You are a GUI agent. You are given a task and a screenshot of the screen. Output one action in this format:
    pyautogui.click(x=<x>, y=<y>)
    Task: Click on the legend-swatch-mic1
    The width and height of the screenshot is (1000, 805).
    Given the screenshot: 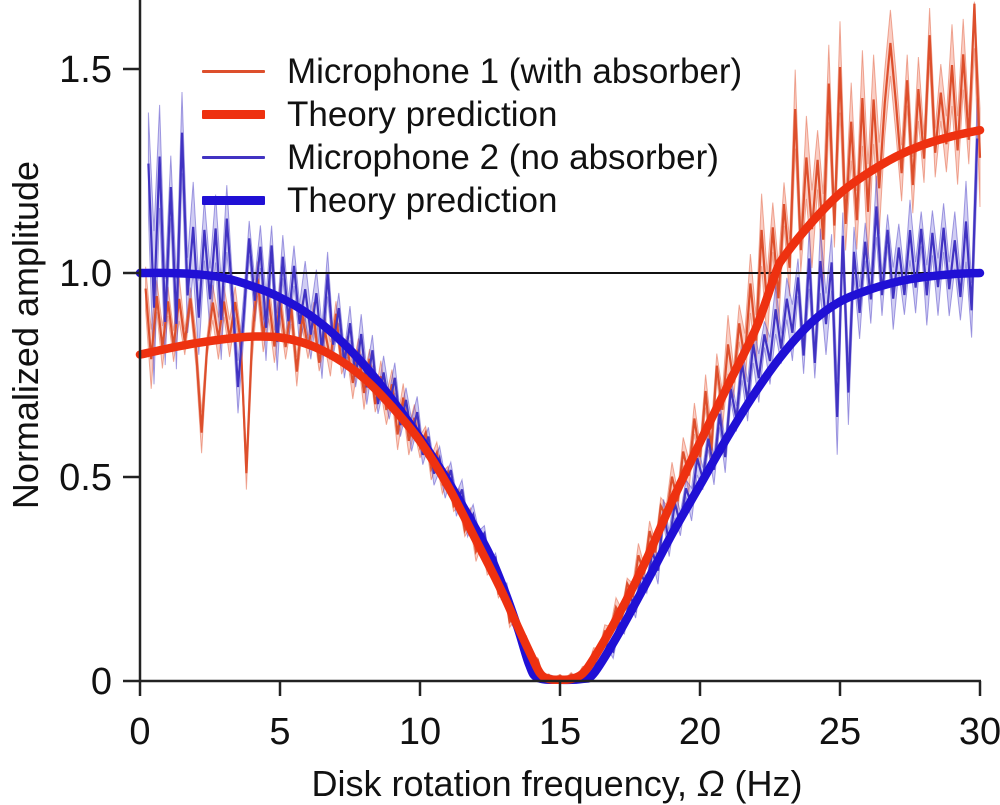 What is the action you would take?
    pyautogui.click(x=233, y=71)
    